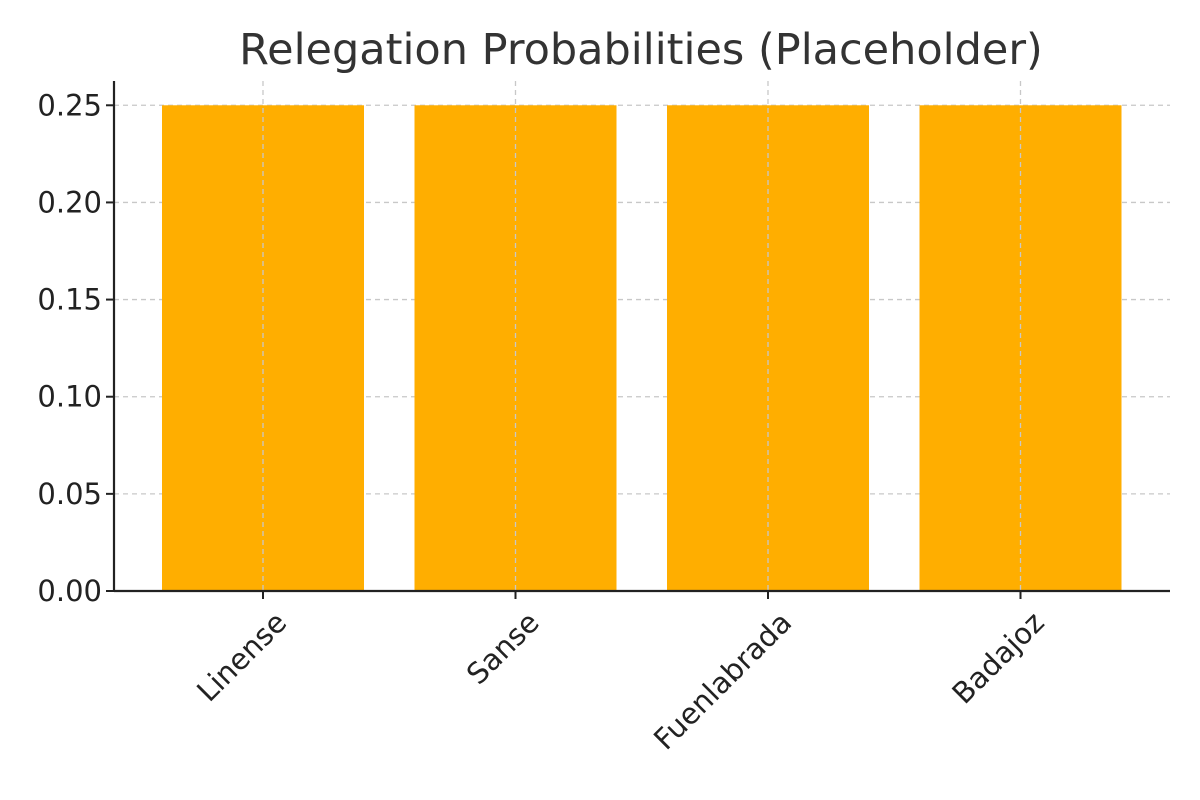 The image size is (1200, 800). I want to click on y-tick-label: 0.25, so click(69, 105).